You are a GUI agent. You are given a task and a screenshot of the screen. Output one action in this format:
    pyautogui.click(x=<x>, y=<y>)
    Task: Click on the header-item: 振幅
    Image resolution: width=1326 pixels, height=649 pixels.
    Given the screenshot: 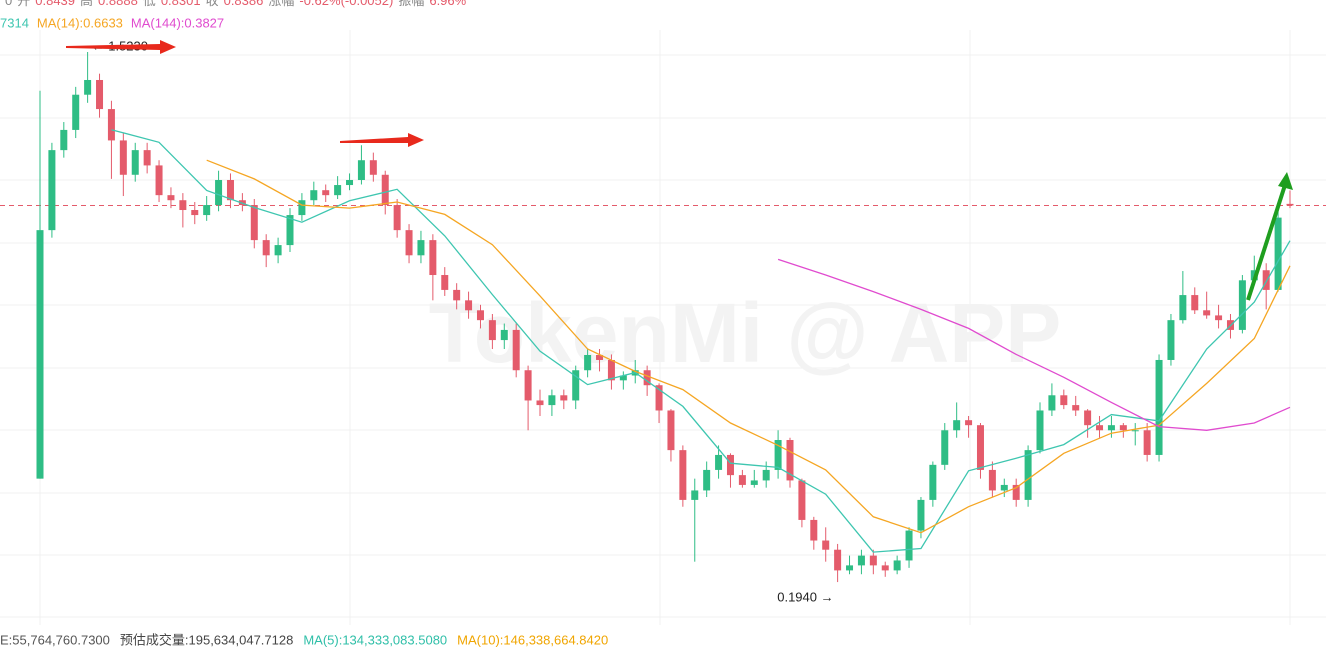 What is the action you would take?
    pyautogui.click(x=411, y=4)
    